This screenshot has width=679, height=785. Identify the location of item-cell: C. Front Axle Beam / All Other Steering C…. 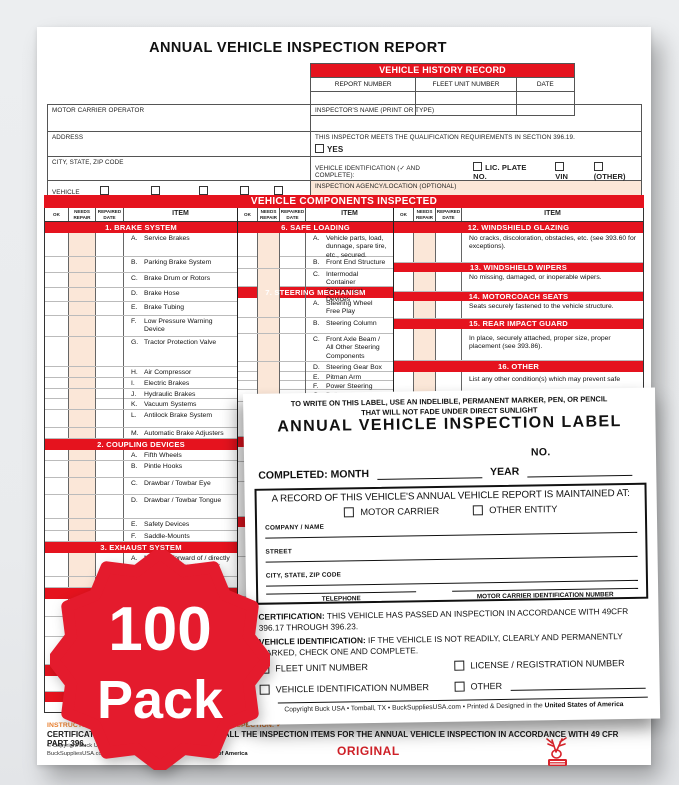
(349, 347).